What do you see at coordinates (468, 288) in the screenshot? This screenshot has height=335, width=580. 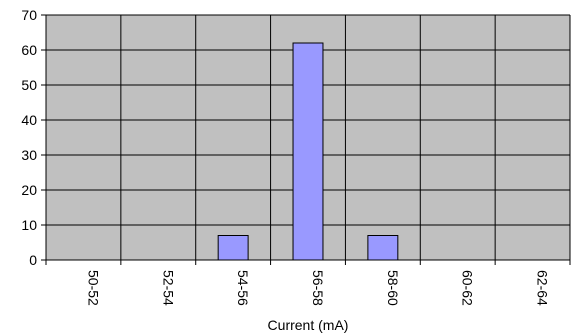 I see `x-tick-label: 60-62` at bounding box center [468, 288].